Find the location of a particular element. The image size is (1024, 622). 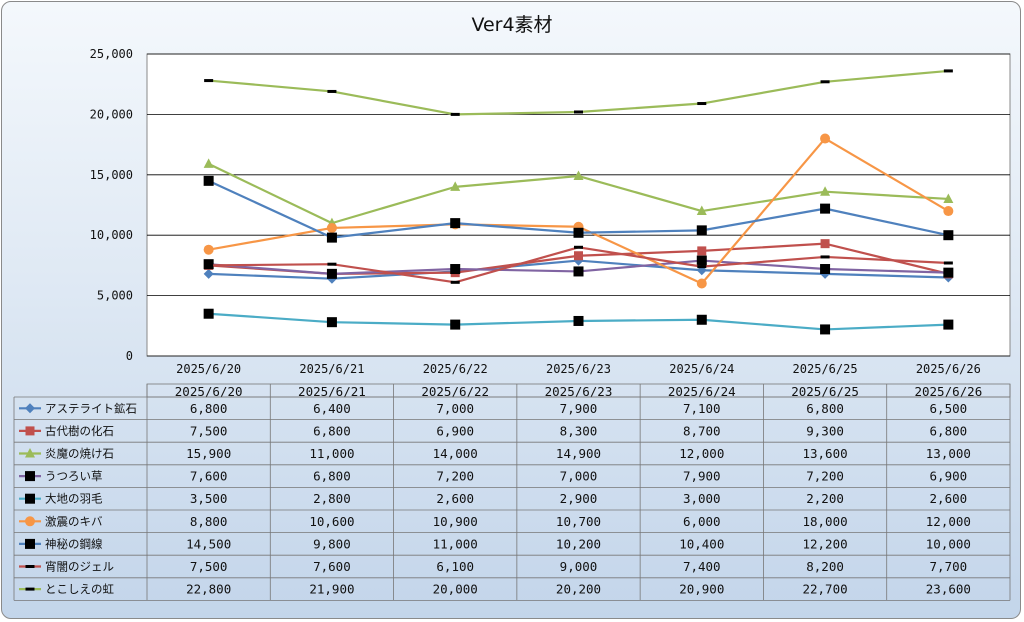

table-cell-value: 2,800 is located at coordinates (332, 498).